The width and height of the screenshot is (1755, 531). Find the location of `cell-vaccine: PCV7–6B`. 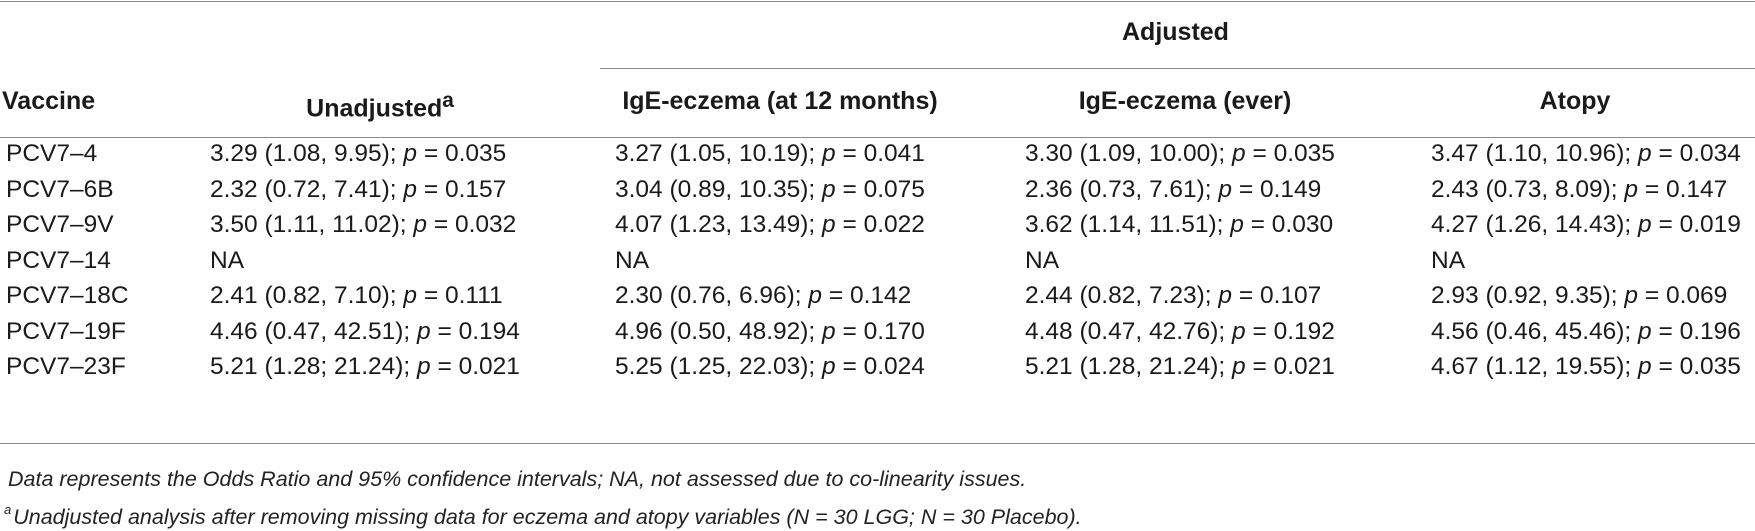

cell-vaccine: PCV7–6B is located at coordinates (60, 189).